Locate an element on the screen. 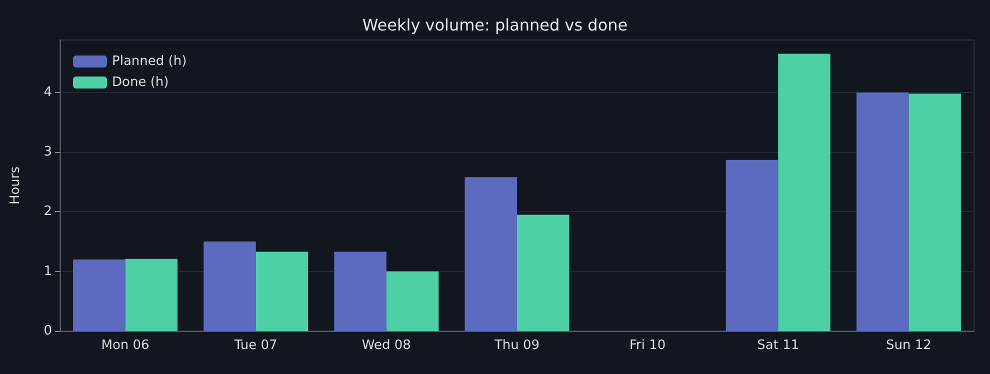 Image resolution: width=990 pixels, height=374 pixels. x-tick-label: Sun 12 is located at coordinates (909, 345).